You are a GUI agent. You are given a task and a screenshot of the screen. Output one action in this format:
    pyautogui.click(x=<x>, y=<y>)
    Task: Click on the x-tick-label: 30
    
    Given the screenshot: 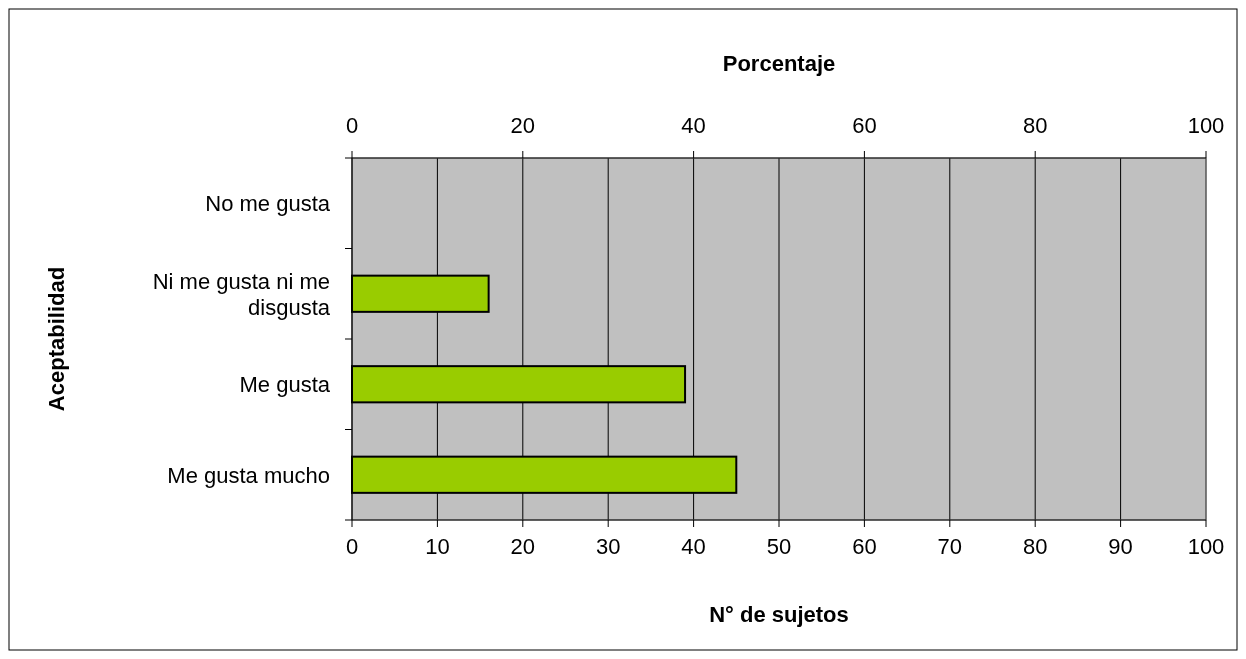 What is the action you would take?
    pyautogui.click(x=608, y=546)
    